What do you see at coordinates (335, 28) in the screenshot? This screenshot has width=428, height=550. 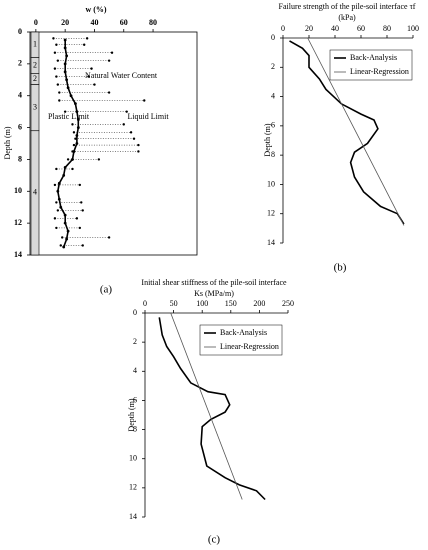 I see `x-tick-label: 40` at bounding box center [335, 28].